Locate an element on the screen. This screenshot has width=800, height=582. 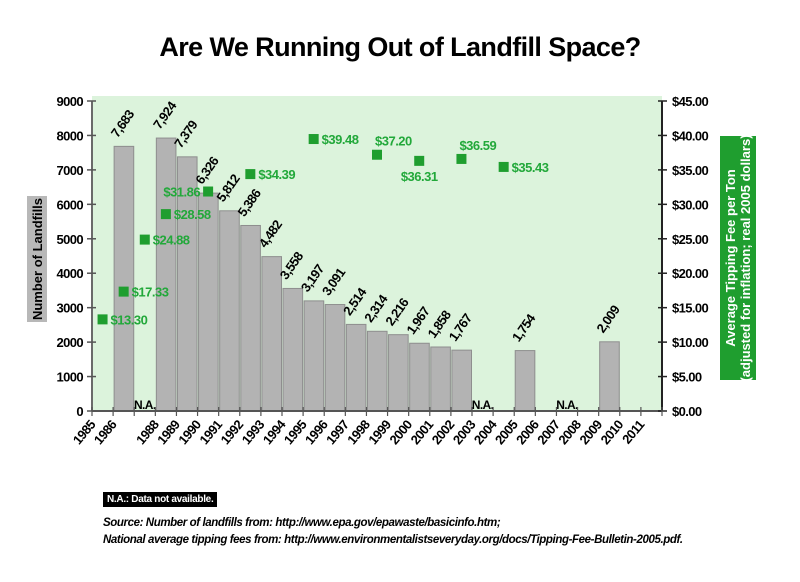
left-tick-label: 3000 is located at coordinates (69, 308).